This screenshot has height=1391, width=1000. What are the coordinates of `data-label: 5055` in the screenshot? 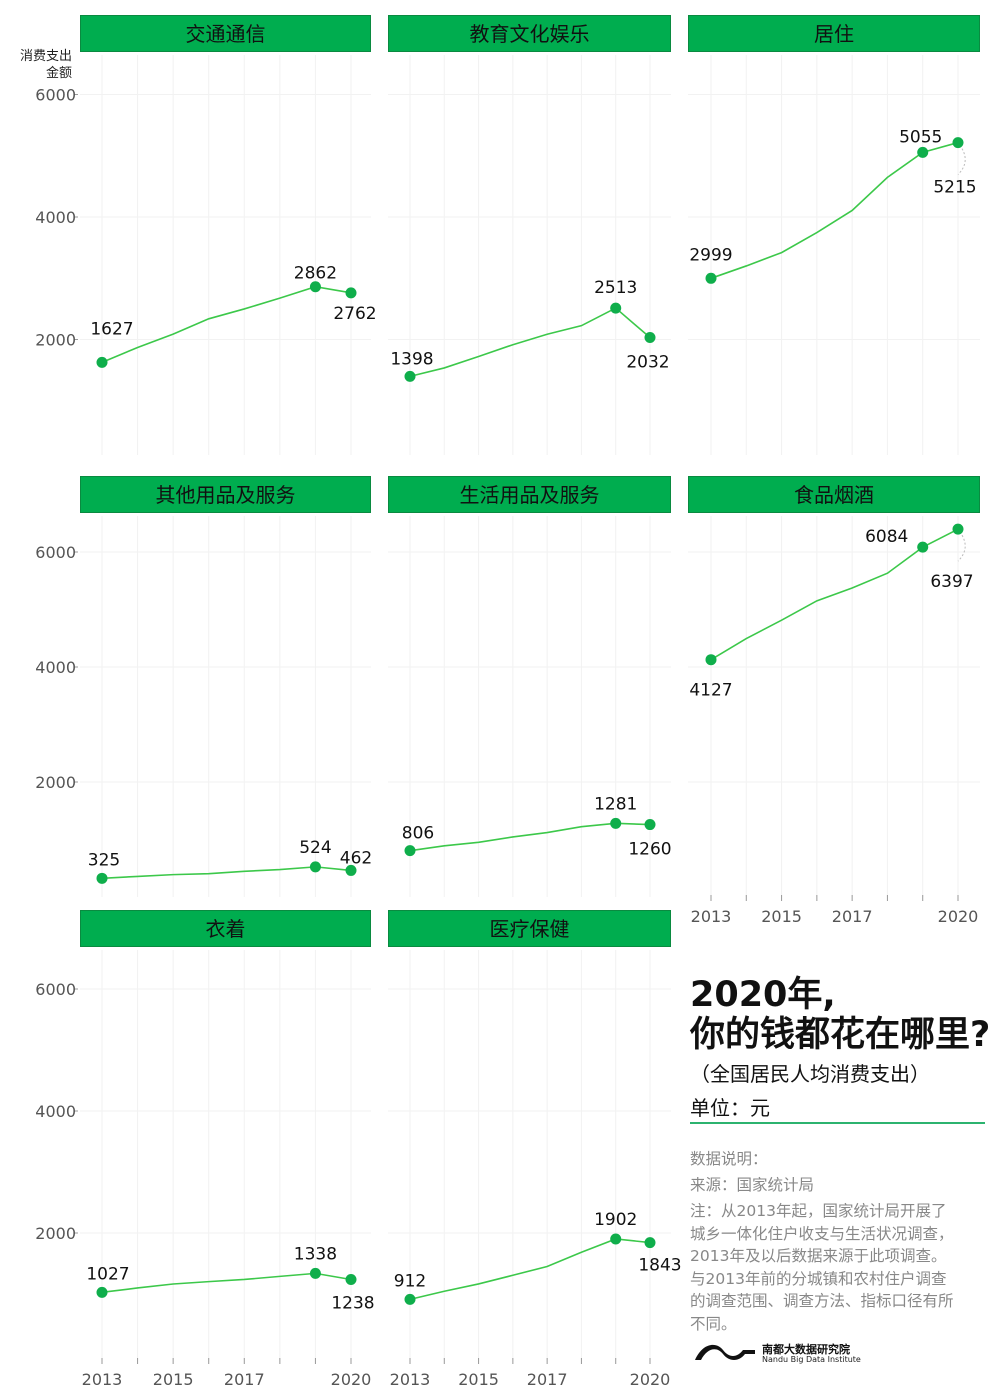 It's located at (920, 137).